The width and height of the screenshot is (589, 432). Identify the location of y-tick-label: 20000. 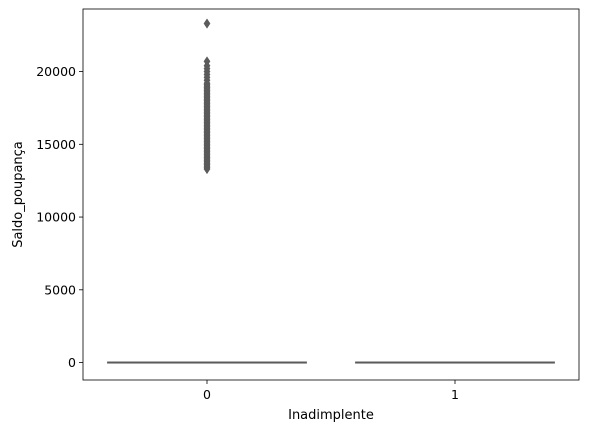
(56, 71).